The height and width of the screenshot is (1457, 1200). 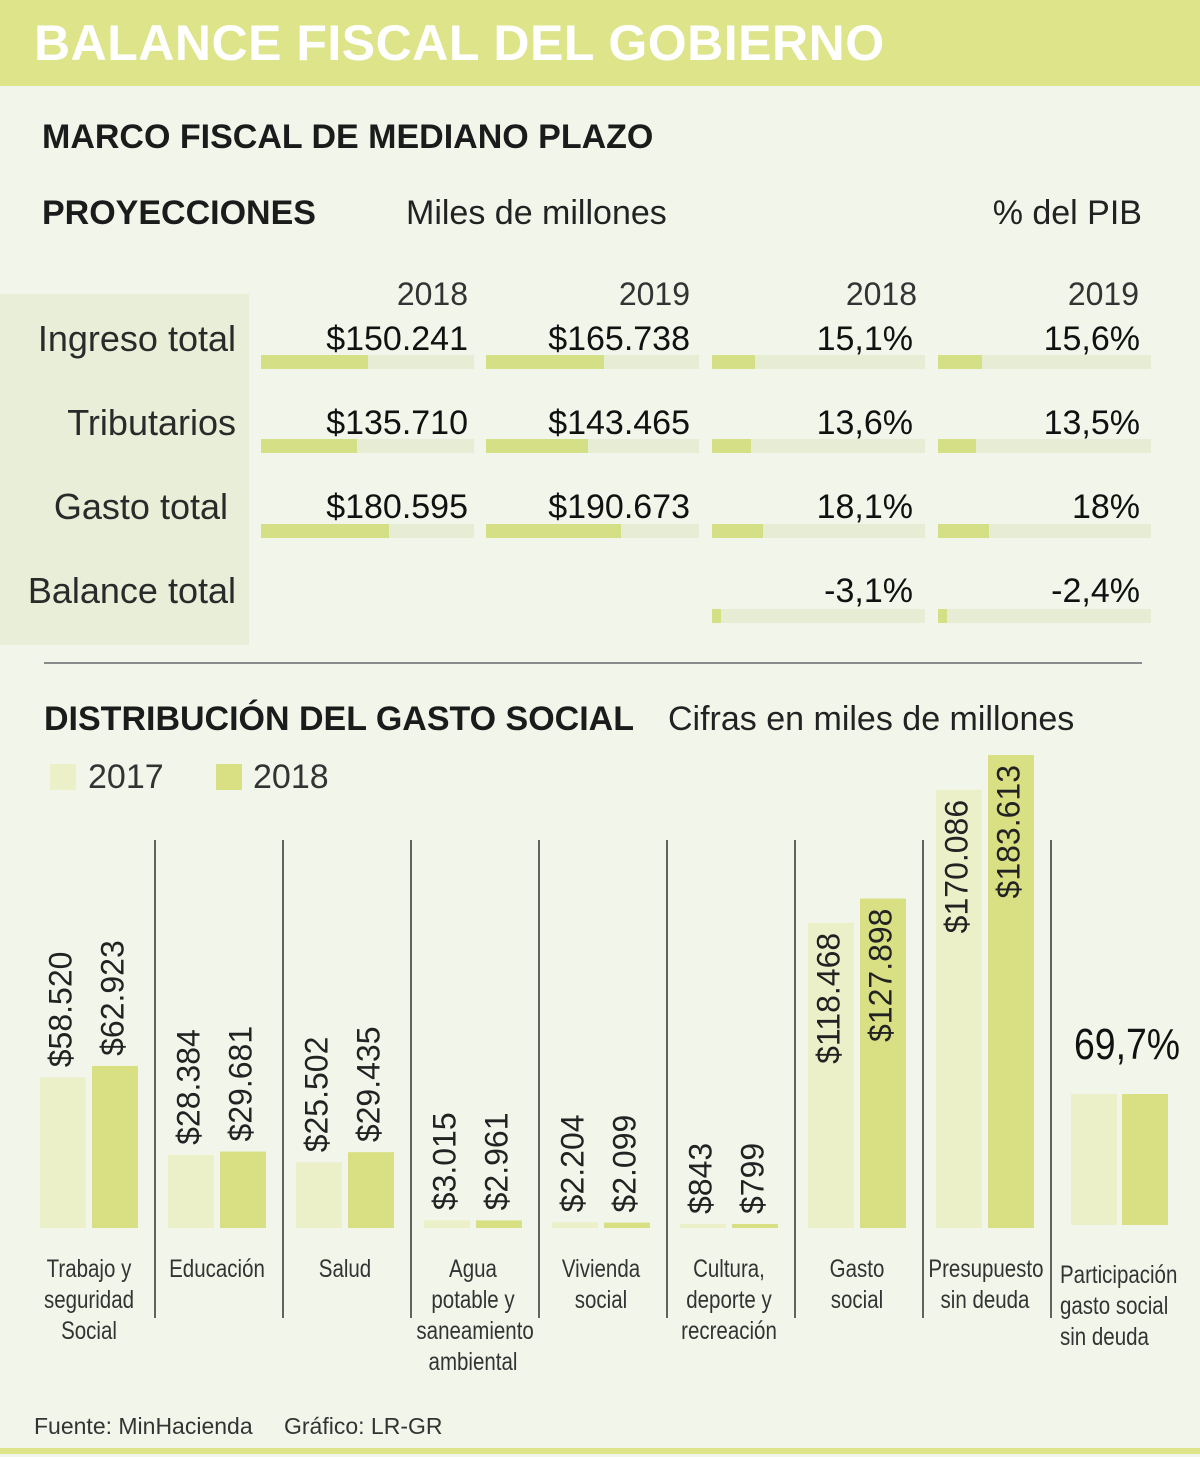 What do you see at coordinates (325, 531) in the screenshot?
I see `fill-gasto-2018` at bounding box center [325, 531].